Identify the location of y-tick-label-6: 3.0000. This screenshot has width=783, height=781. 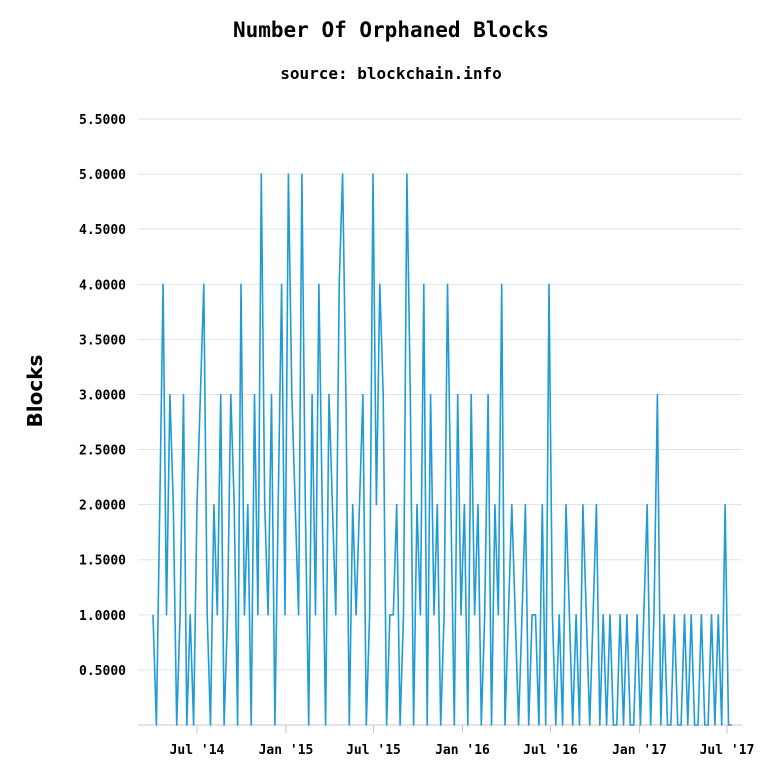
(102, 395).